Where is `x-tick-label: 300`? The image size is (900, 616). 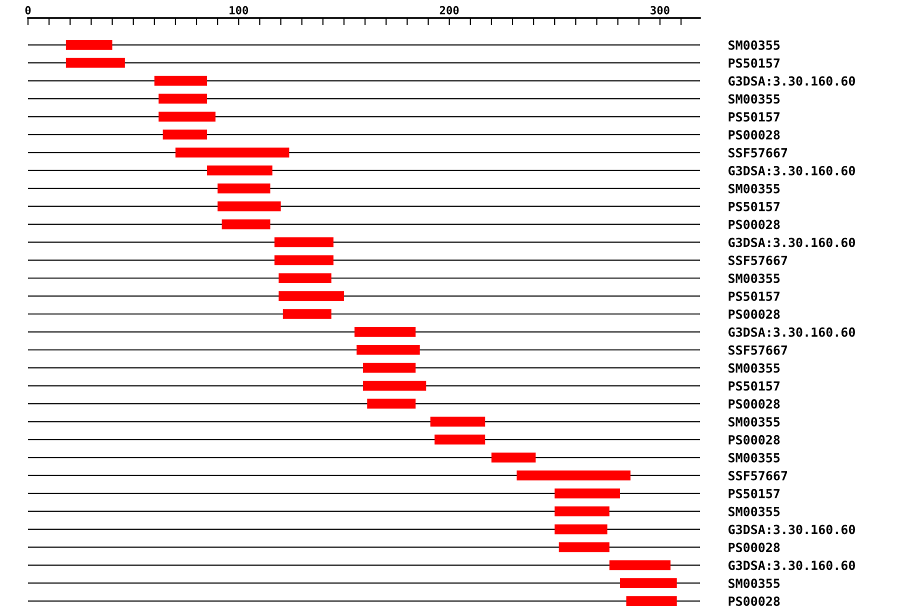
x-tick-label: 300 is located at coordinates (660, 10).